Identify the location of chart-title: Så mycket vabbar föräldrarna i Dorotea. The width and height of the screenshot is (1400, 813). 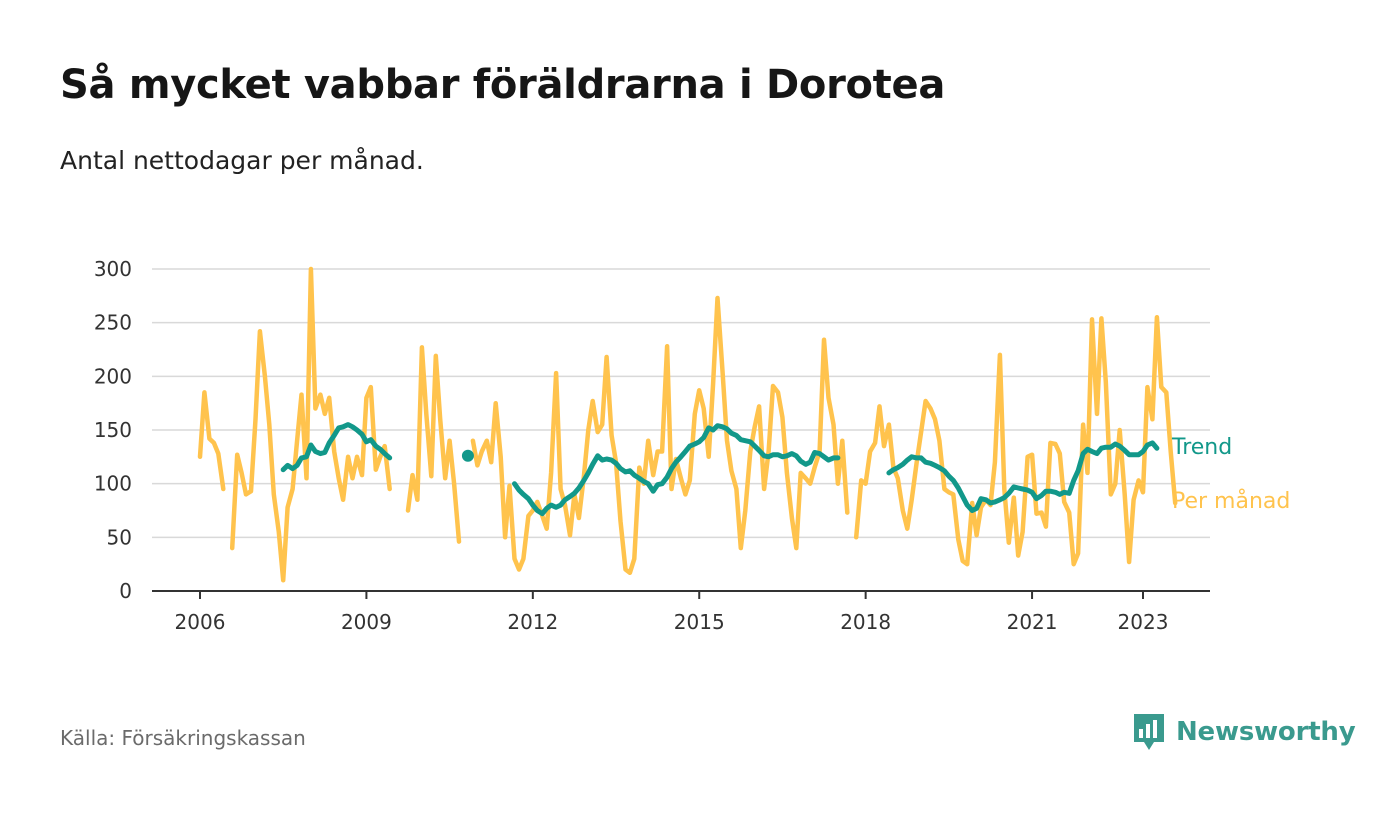
(503, 85).